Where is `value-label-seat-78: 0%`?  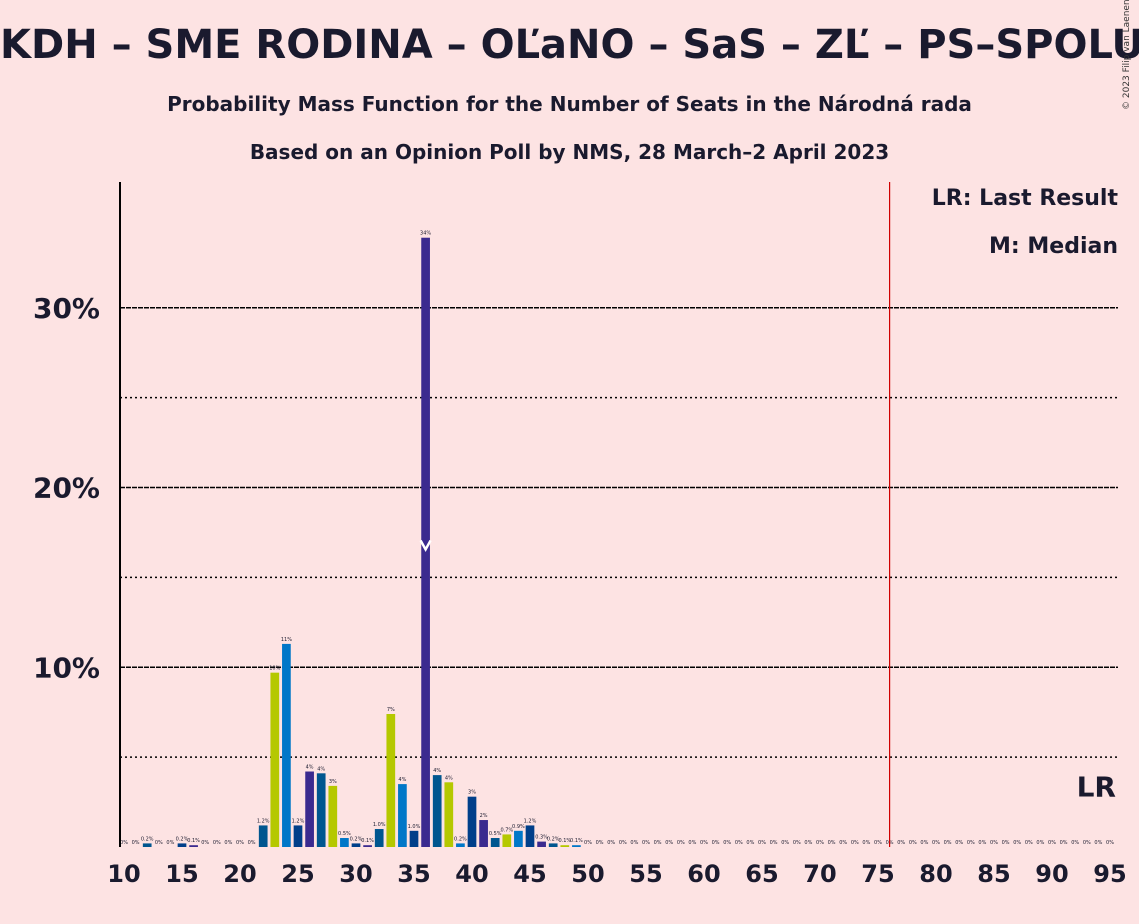 value-label-seat-78: 0% is located at coordinates (913, 843).